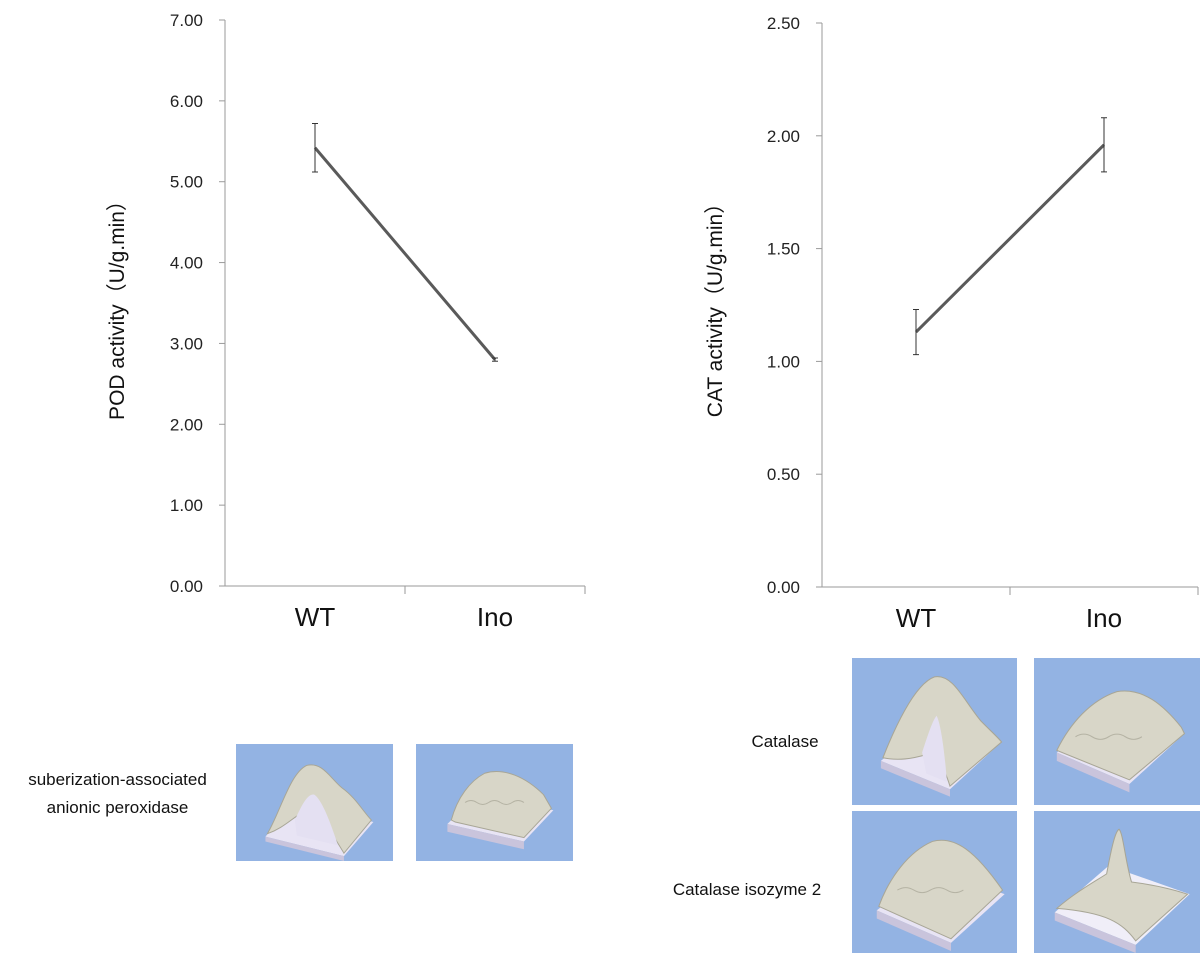 This screenshot has width=1200, height=953. What do you see at coordinates (934, 731) in the screenshot?
I see `catalase-wt-structure-image` at bounding box center [934, 731].